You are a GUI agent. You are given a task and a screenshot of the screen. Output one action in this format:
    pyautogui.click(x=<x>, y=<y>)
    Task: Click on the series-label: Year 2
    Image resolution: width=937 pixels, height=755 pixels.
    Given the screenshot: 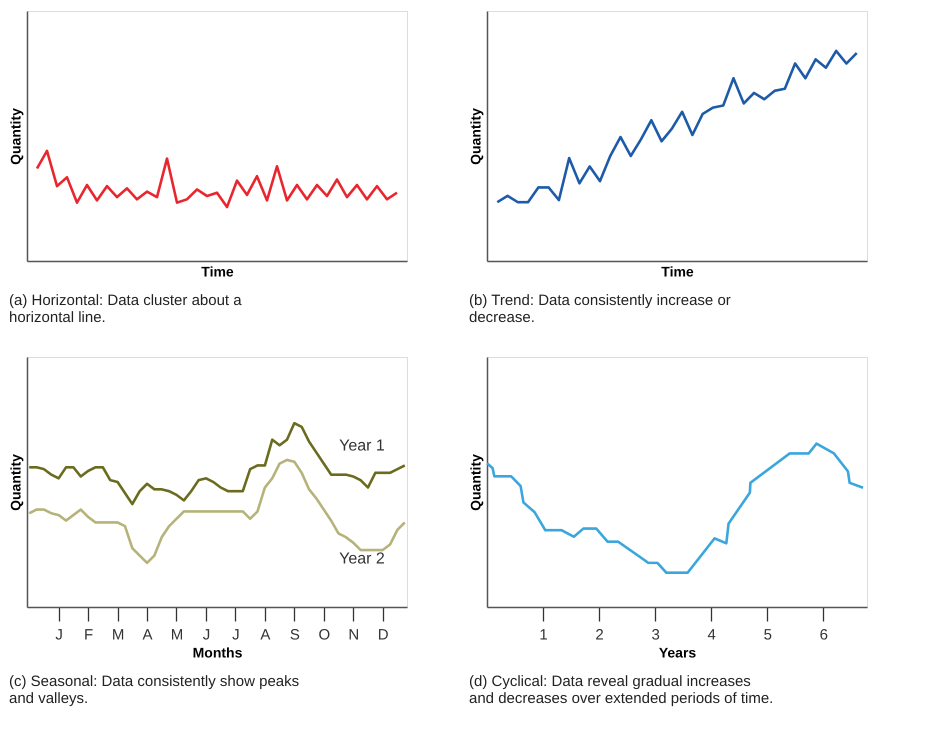 What is the action you would take?
    pyautogui.click(x=362, y=559)
    